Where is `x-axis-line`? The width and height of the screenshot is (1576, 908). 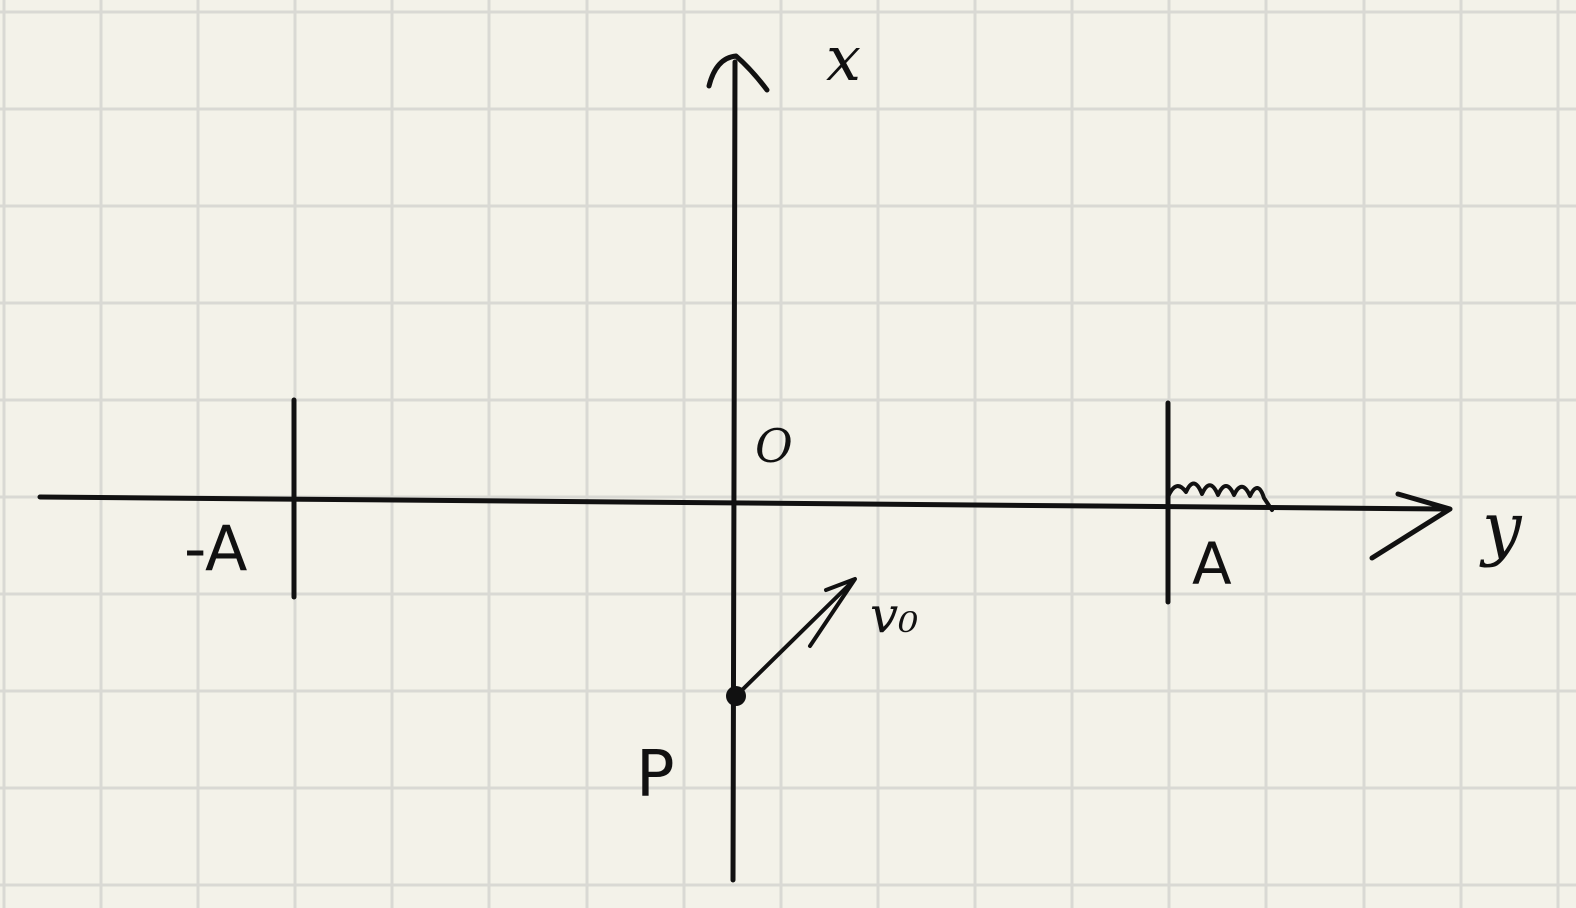 x-axis-line is located at coordinates (734, 471).